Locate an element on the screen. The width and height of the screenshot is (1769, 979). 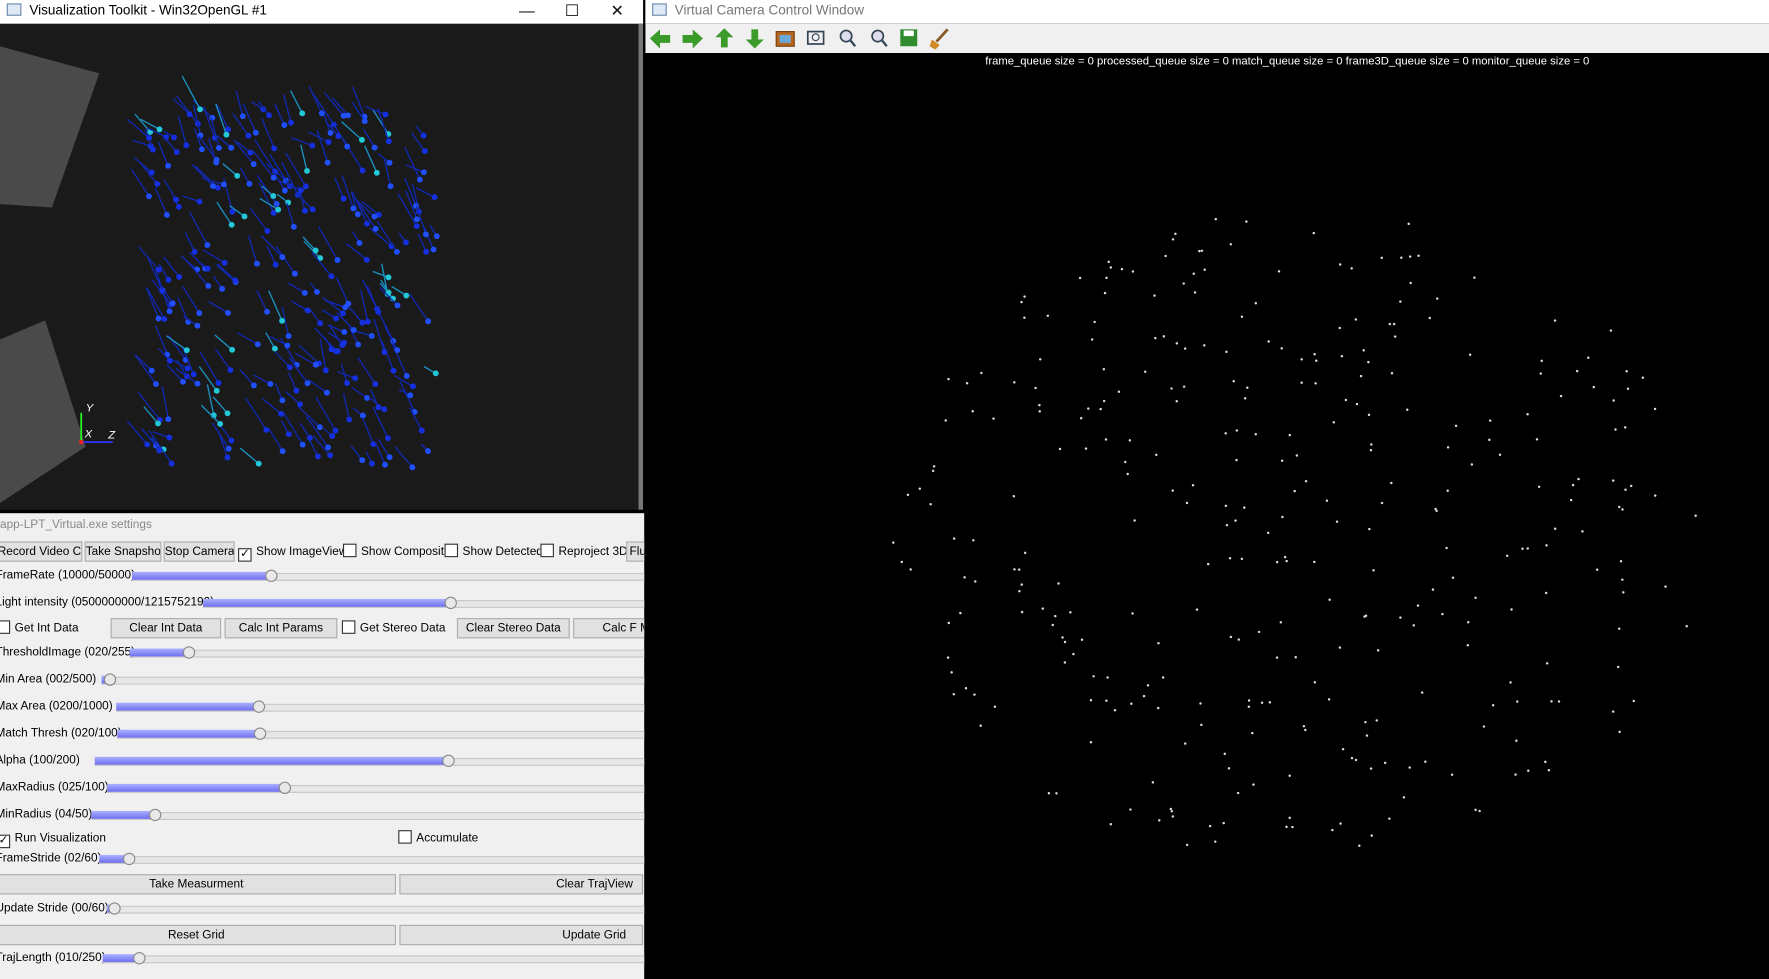
checkbox: Get Stereo Data is located at coordinates (393, 628).